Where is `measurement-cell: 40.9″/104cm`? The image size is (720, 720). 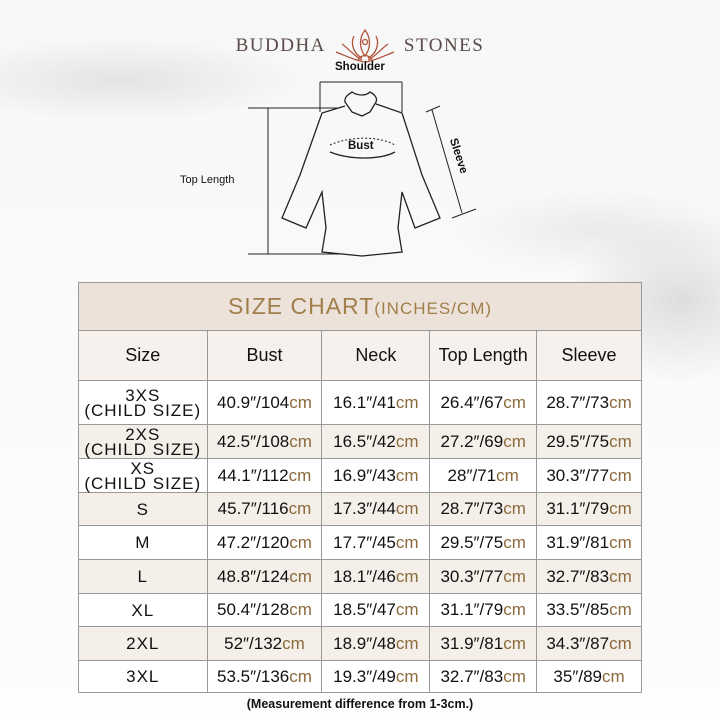
measurement-cell: 40.9″/104cm is located at coordinates (264, 402).